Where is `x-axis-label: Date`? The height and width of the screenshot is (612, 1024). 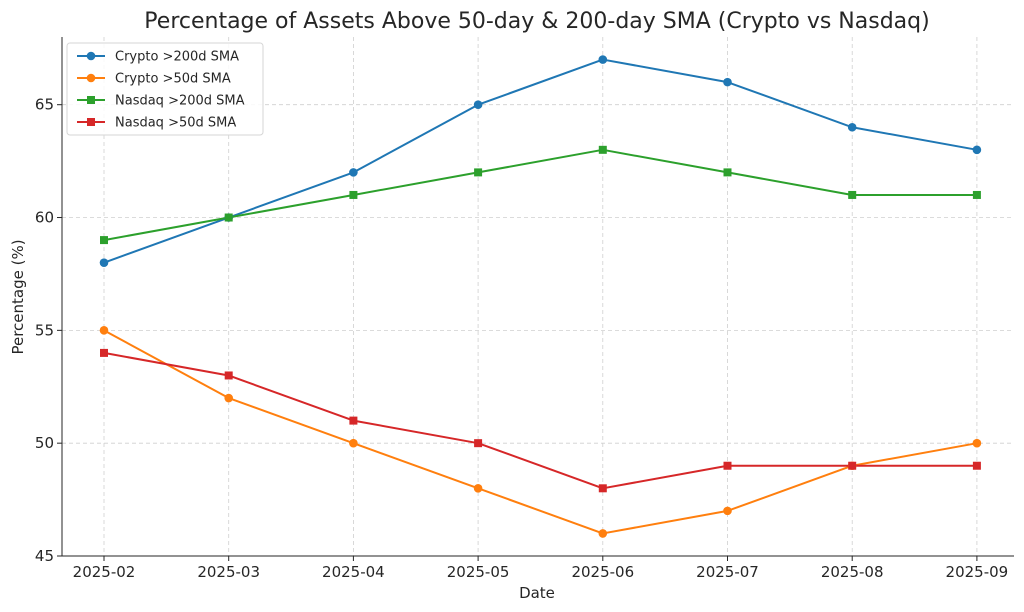 x-axis-label: Date is located at coordinates (537, 593).